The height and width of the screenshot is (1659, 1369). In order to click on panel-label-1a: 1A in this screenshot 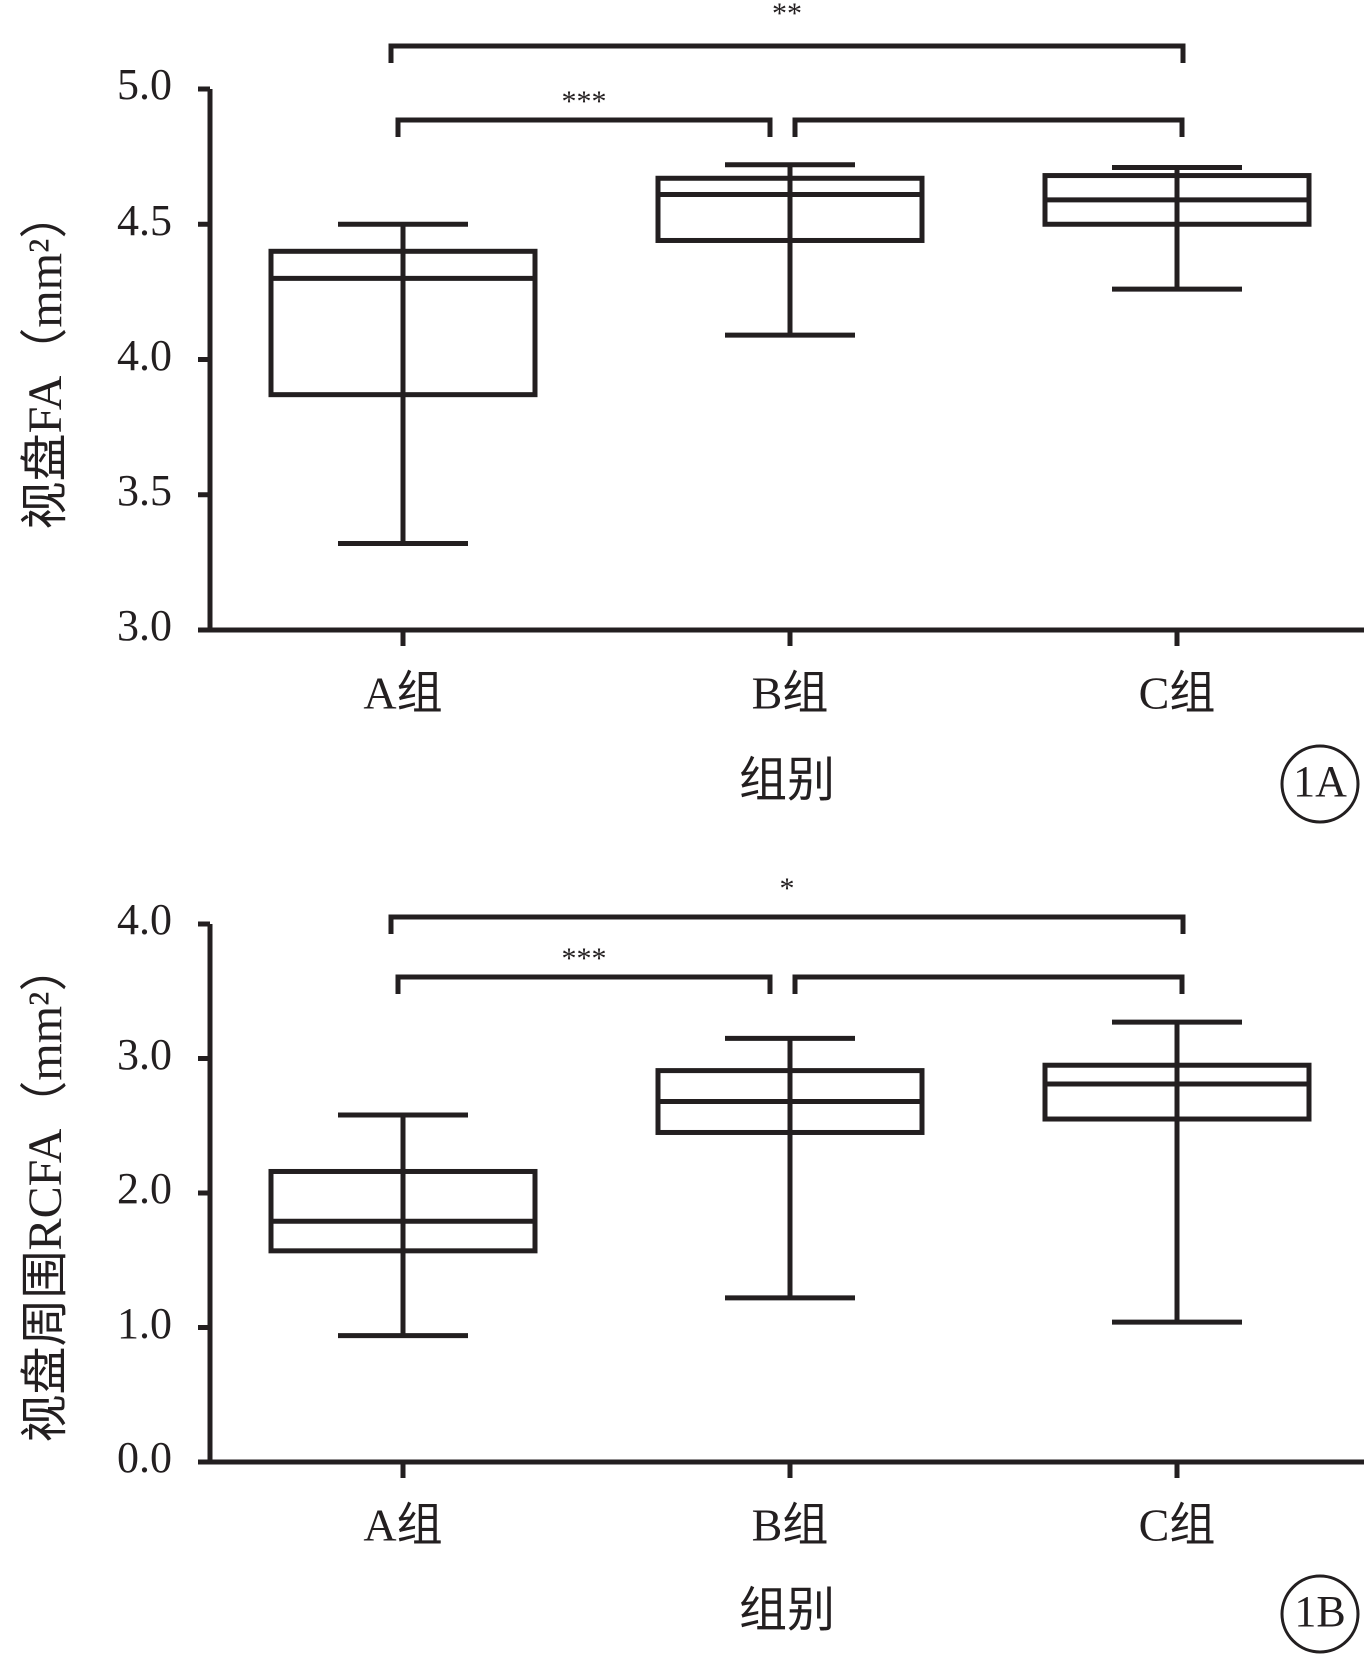, I will do `click(1320, 784)`.